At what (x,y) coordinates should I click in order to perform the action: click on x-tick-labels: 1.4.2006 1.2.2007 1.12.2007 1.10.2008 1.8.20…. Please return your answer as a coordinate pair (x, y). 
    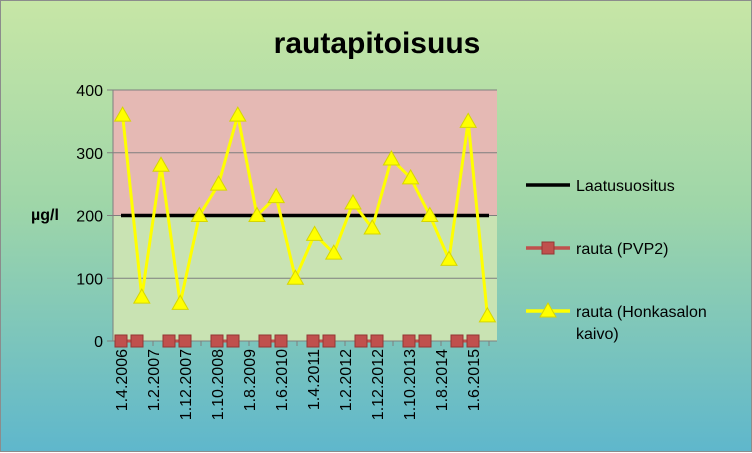
    Looking at the image, I should click on (302, 380).